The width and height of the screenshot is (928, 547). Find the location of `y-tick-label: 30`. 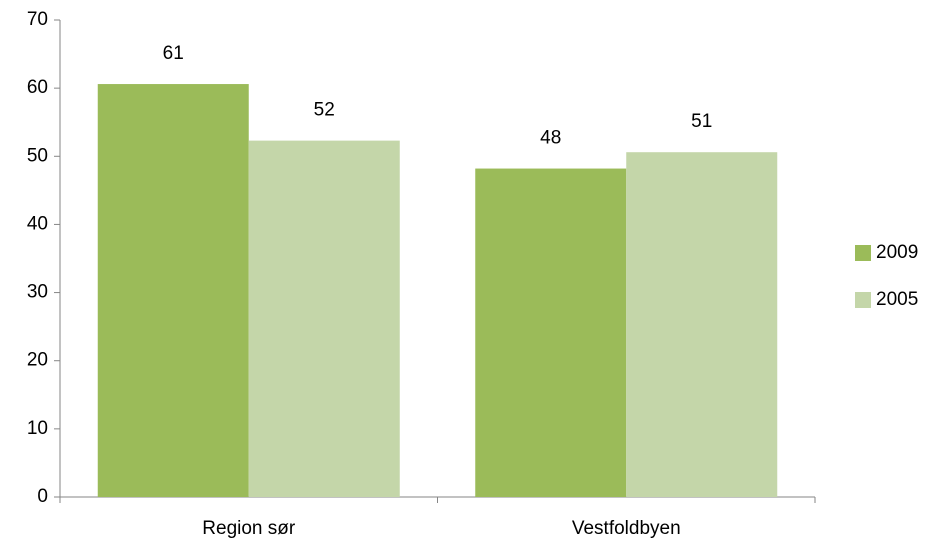

y-tick-label: 30 is located at coordinates (37, 292).